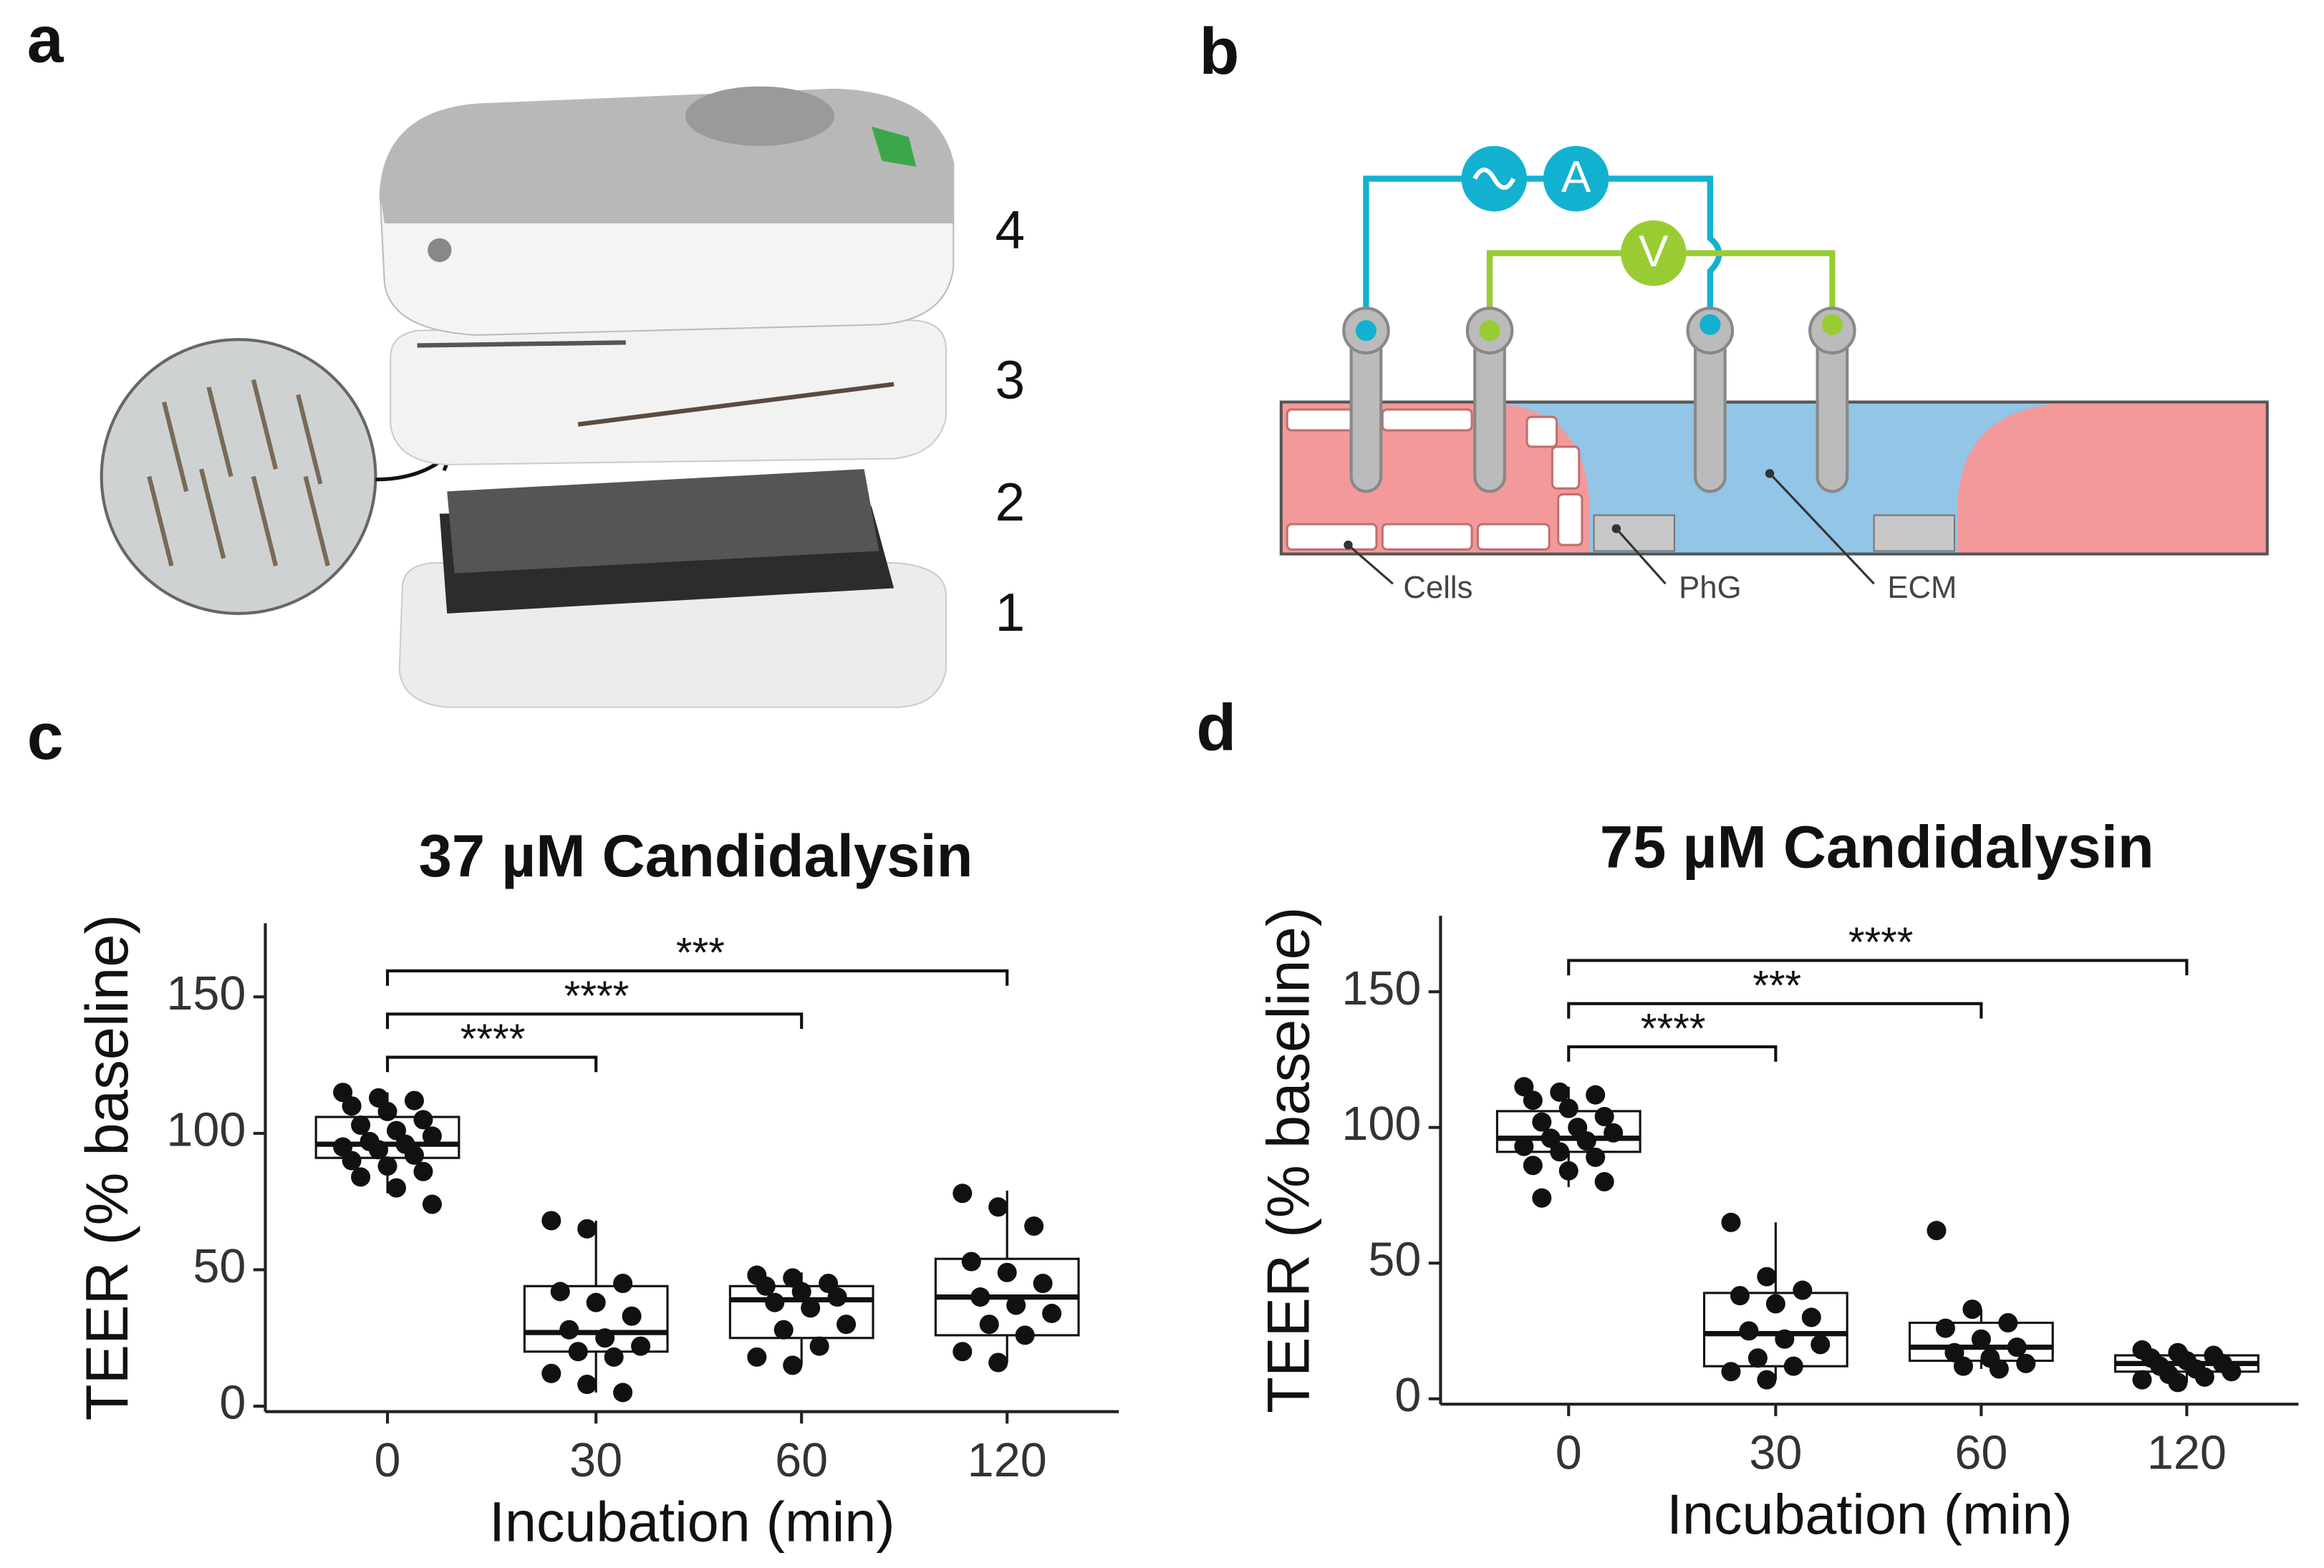 The image size is (2324, 1568). Describe the element at coordinates (1877, 847) in the screenshot. I see `chart-title: 75 µM Candidalysin` at that location.